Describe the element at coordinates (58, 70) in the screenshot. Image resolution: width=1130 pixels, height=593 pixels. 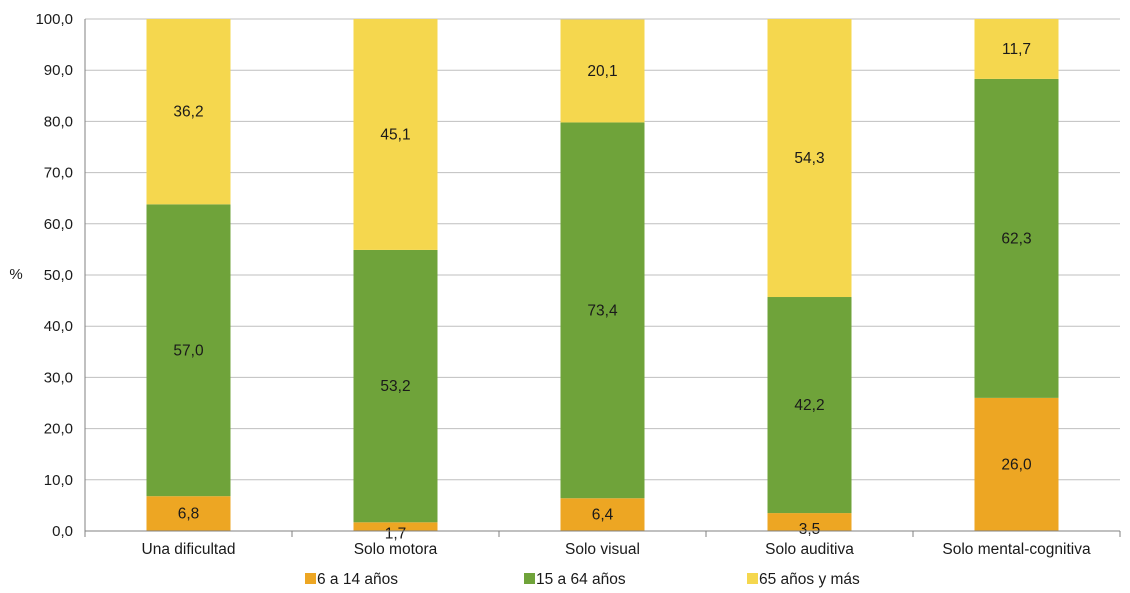
I see `y-tick-label: 90,0` at that location.